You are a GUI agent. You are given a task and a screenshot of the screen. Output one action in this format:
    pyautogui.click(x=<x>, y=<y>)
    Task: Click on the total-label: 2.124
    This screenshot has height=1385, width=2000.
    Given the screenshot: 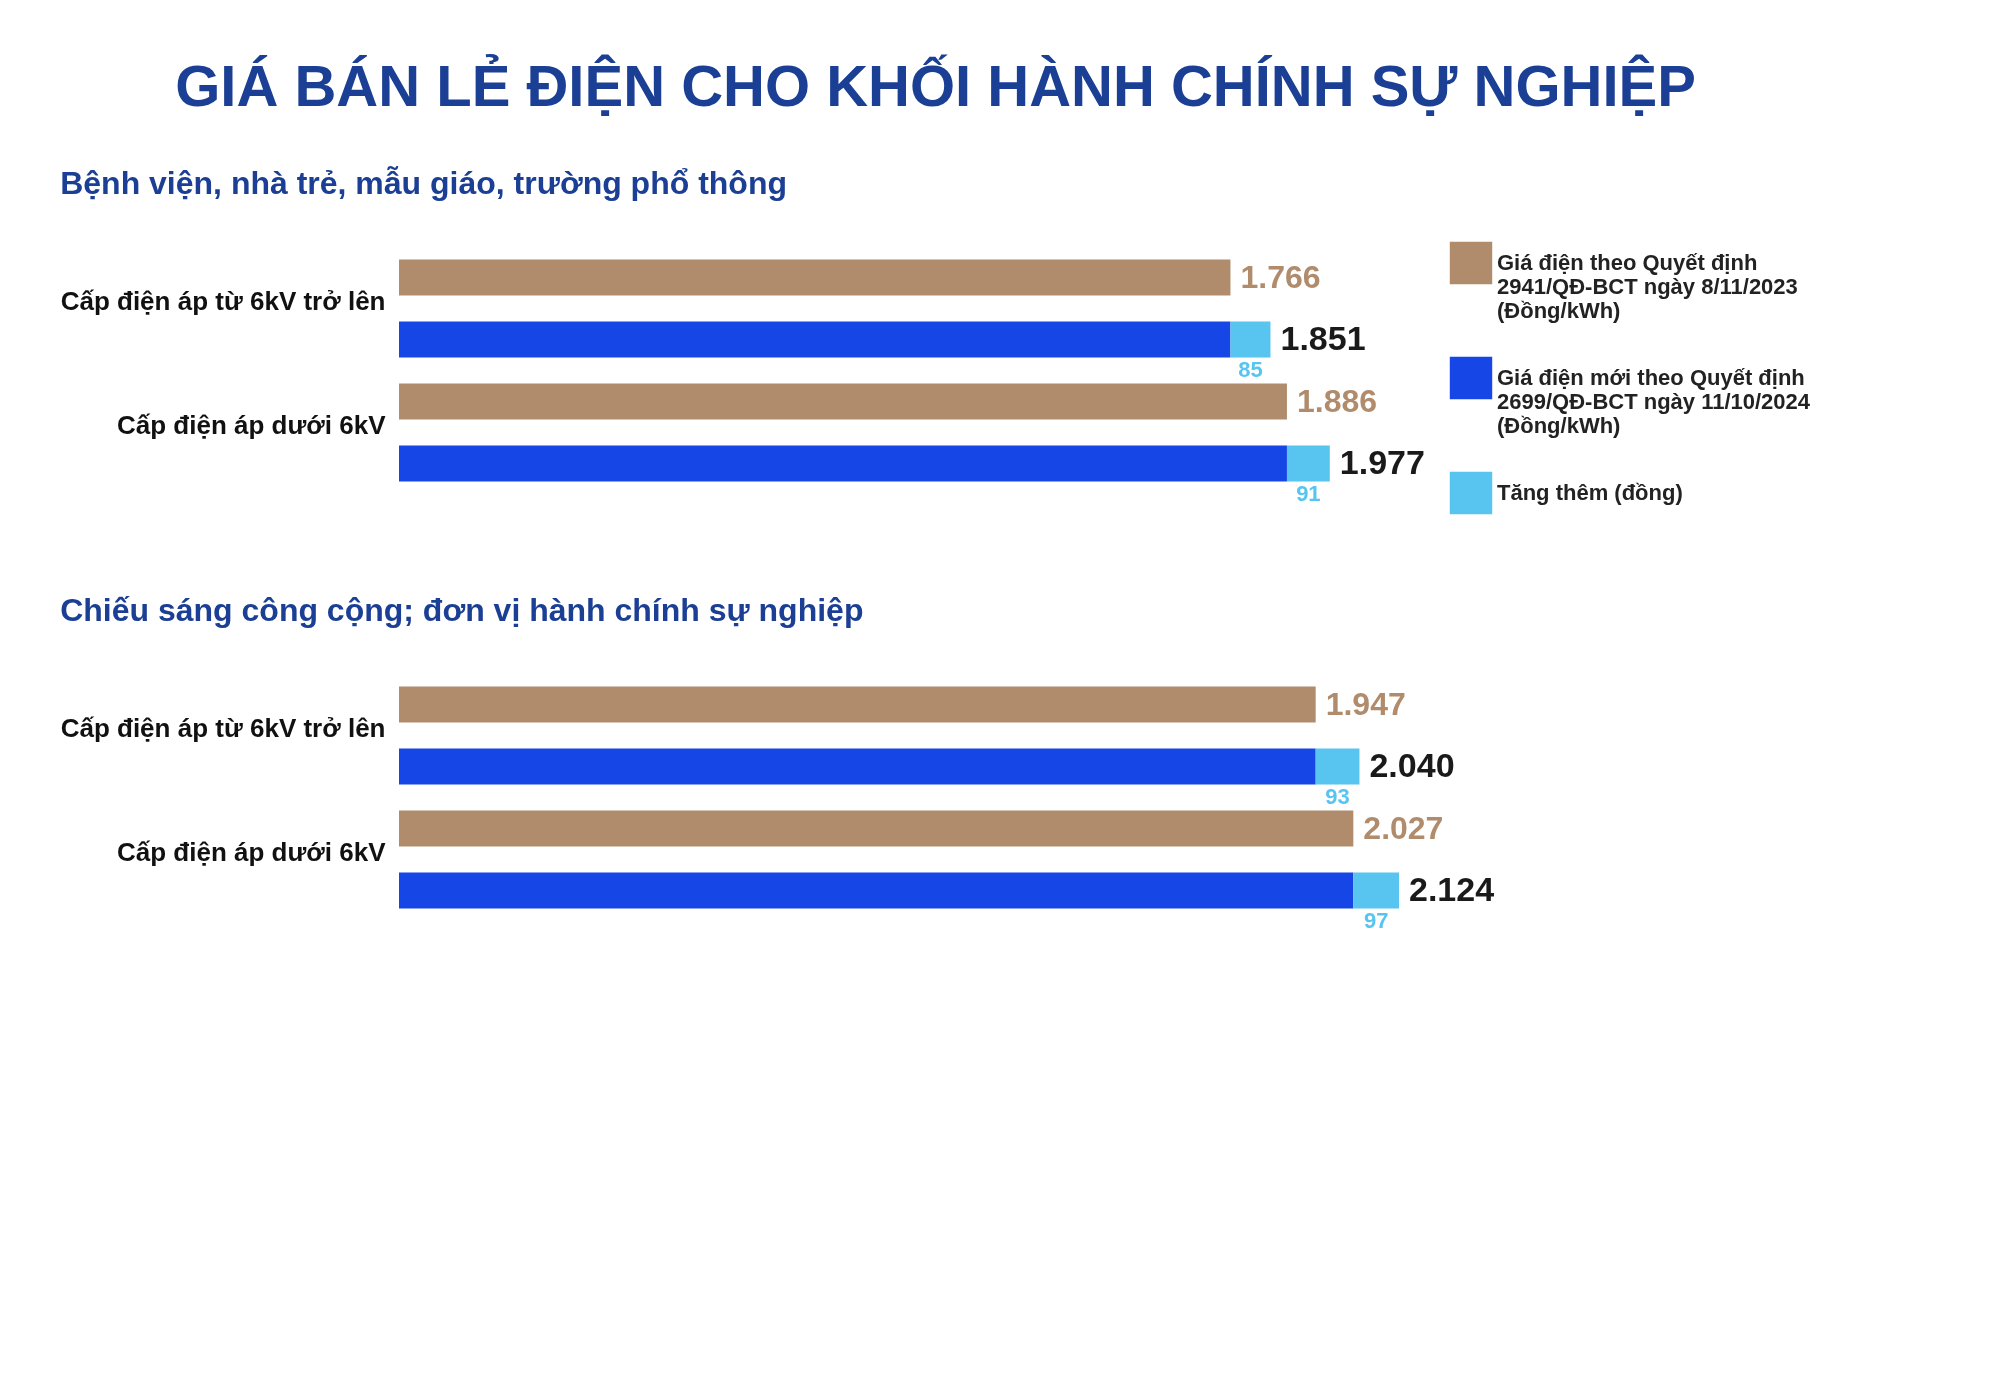 What is the action you would take?
    pyautogui.click(x=1452, y=888)
    